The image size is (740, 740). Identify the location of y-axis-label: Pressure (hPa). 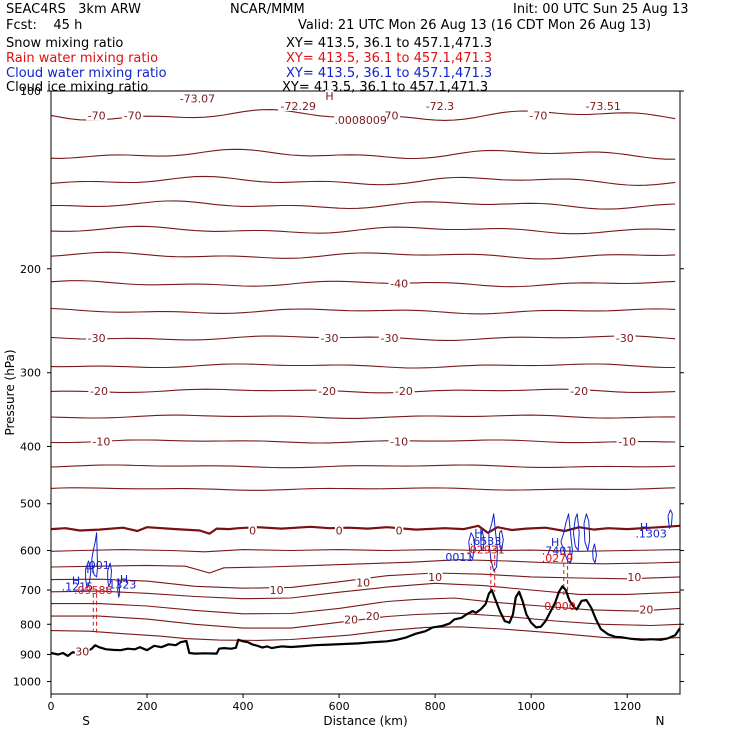
(10, 392).